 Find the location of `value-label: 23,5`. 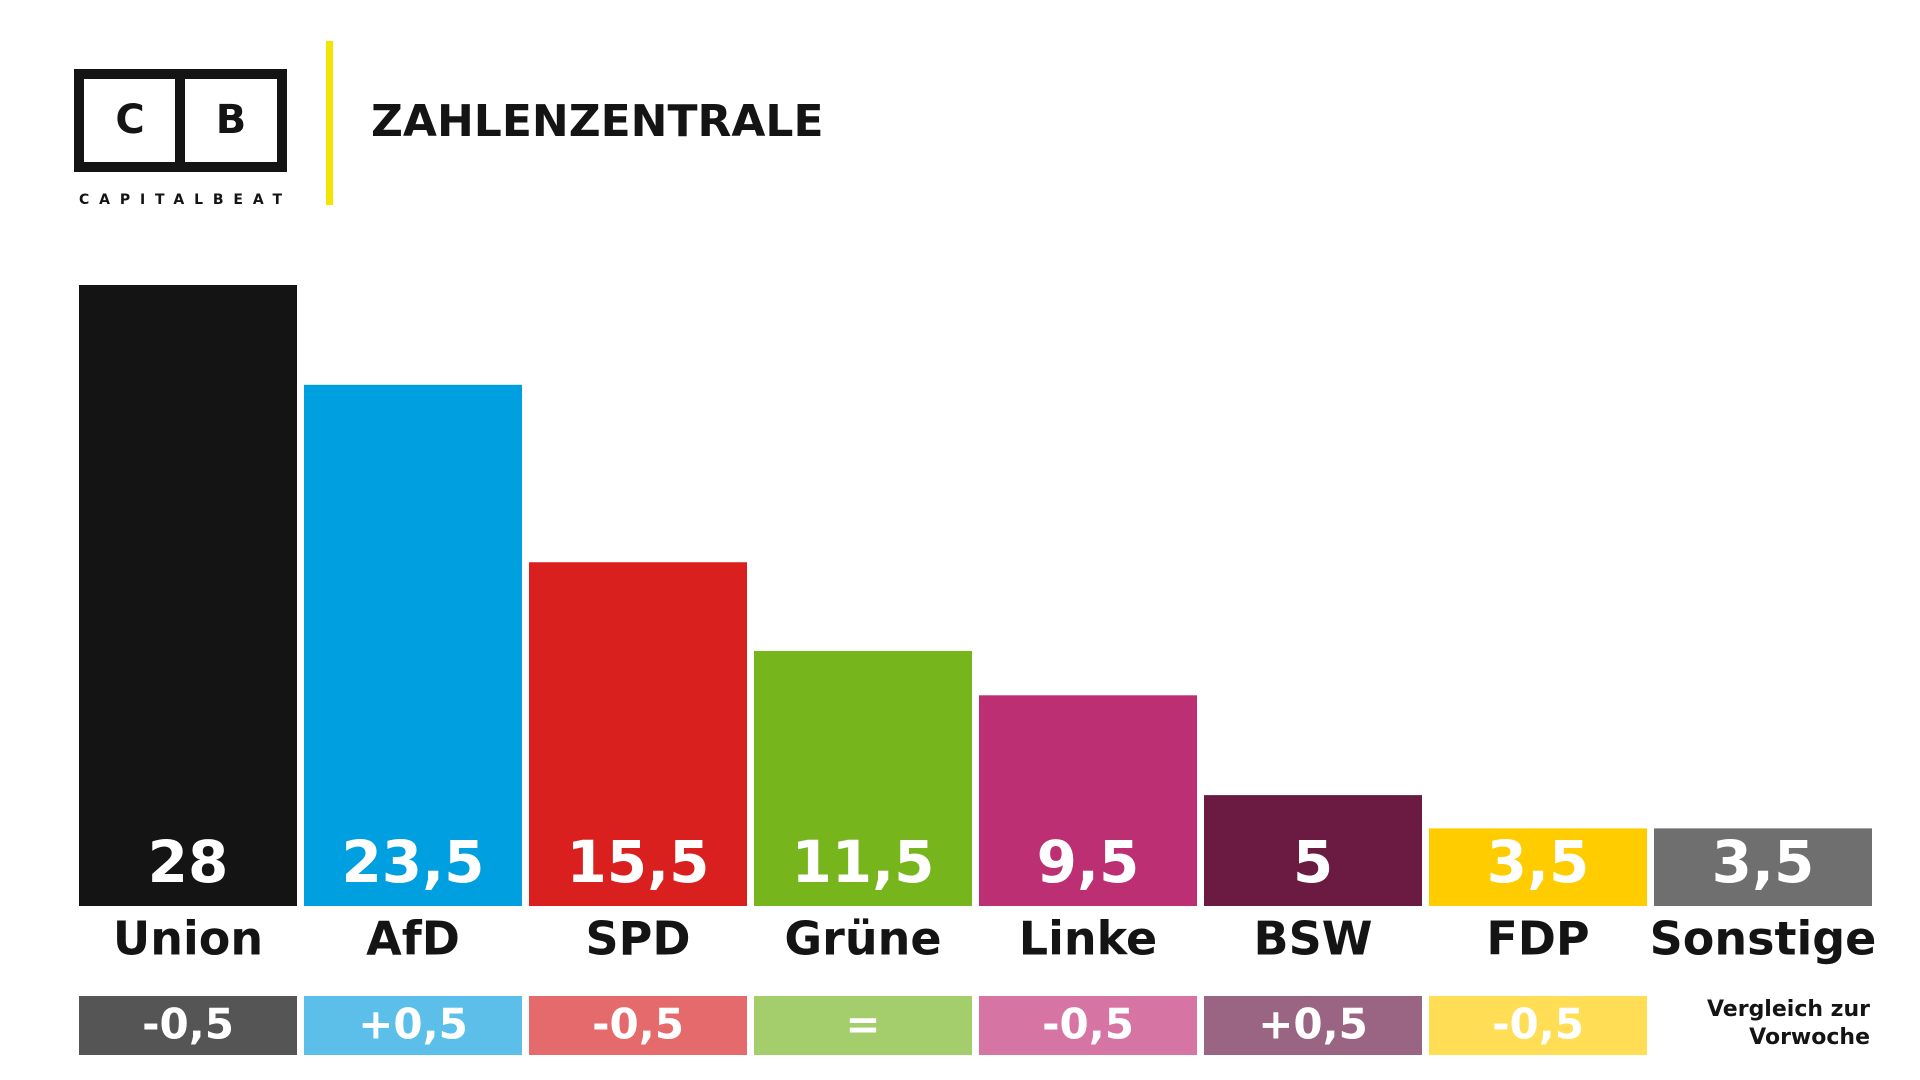

value-label: 23,5 is located at coordinates (412, 862).